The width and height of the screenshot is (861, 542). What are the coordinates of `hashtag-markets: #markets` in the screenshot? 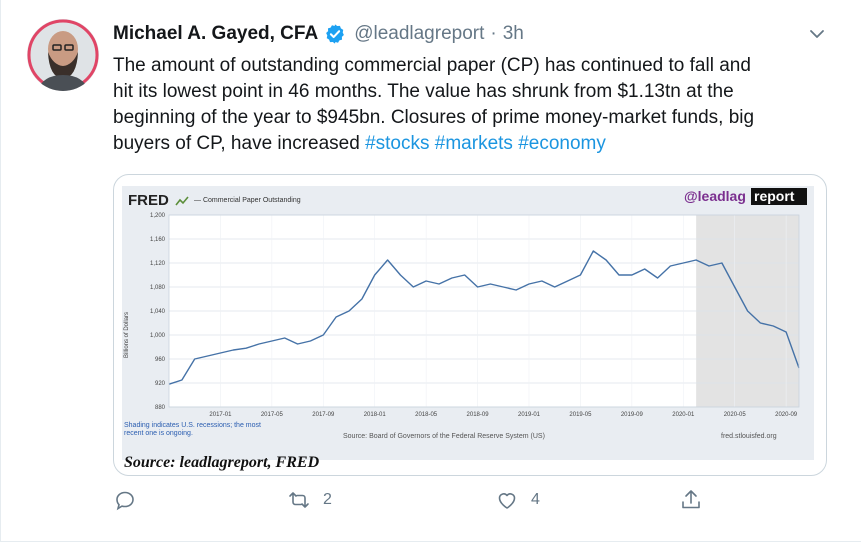 It's located at (473, 143).